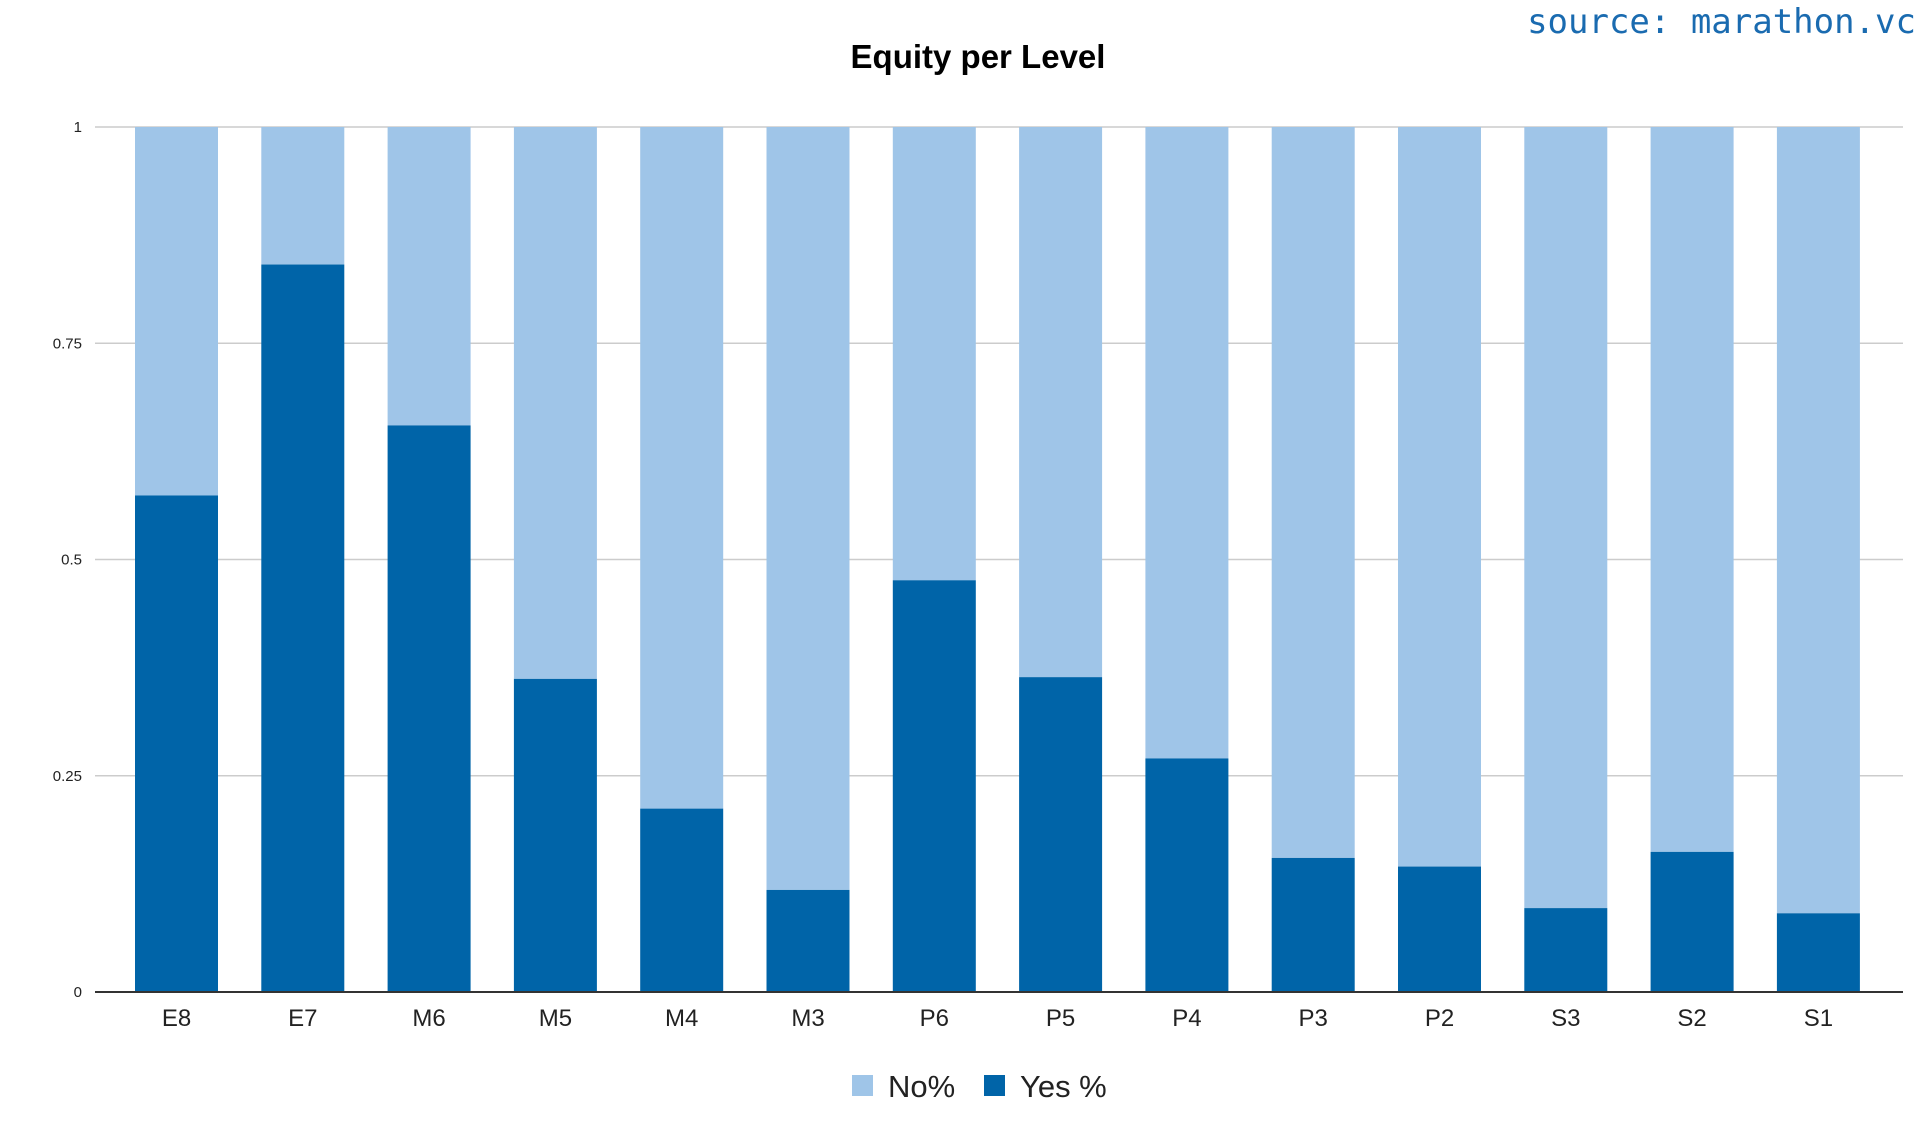  I want to click on bar-yes-E7, so click(303, 628).